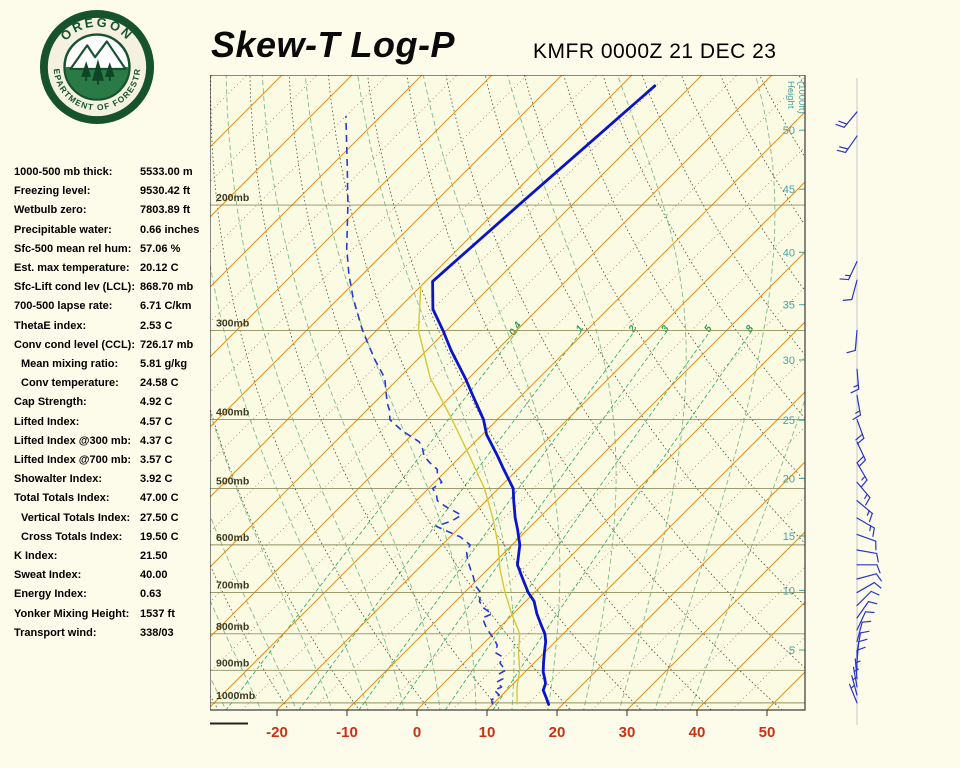 This screenshot has width=960, height=768. What do you see at coordinates (277, 732) in the screenshot?
I see `temp-tick-label: -20` at bounding box center [277, 732].